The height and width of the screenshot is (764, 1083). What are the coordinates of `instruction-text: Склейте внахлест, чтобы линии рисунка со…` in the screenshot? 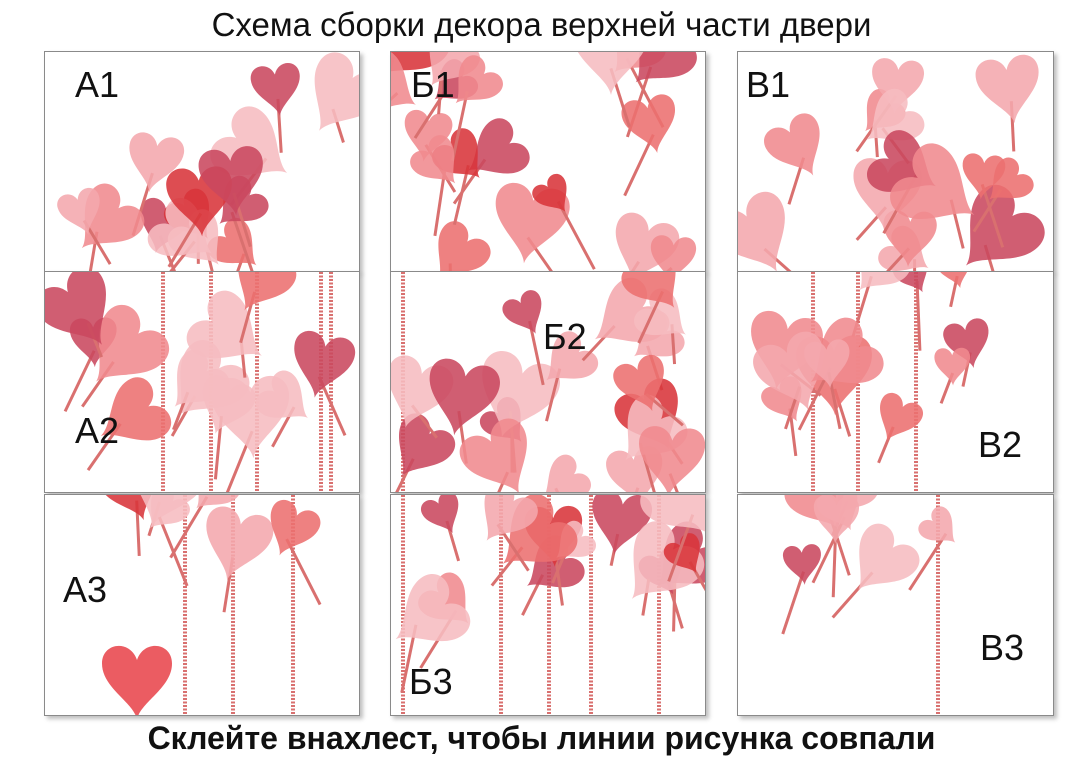 It's located at (541, 738).